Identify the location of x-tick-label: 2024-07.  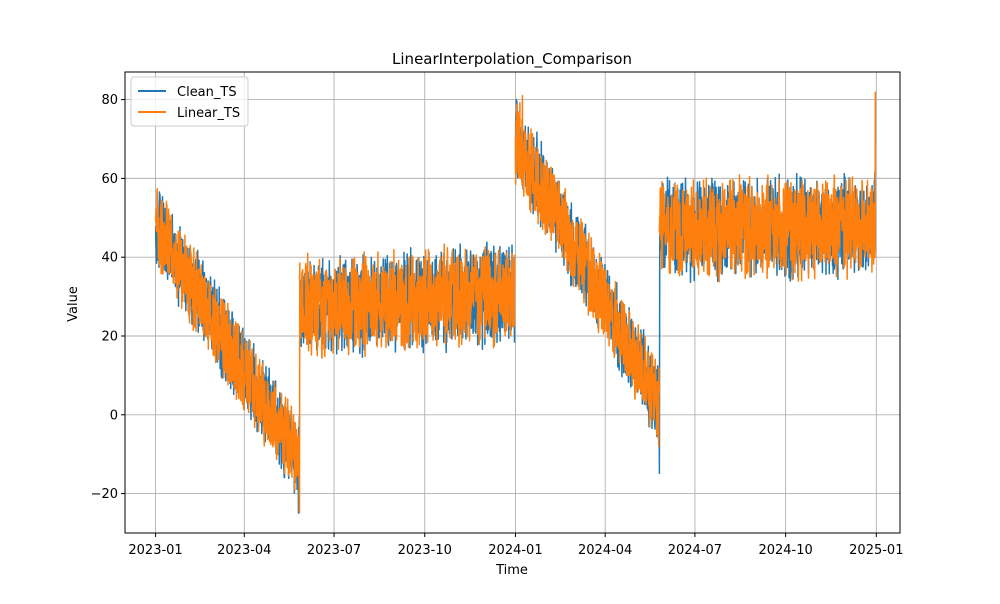
(695, 550).